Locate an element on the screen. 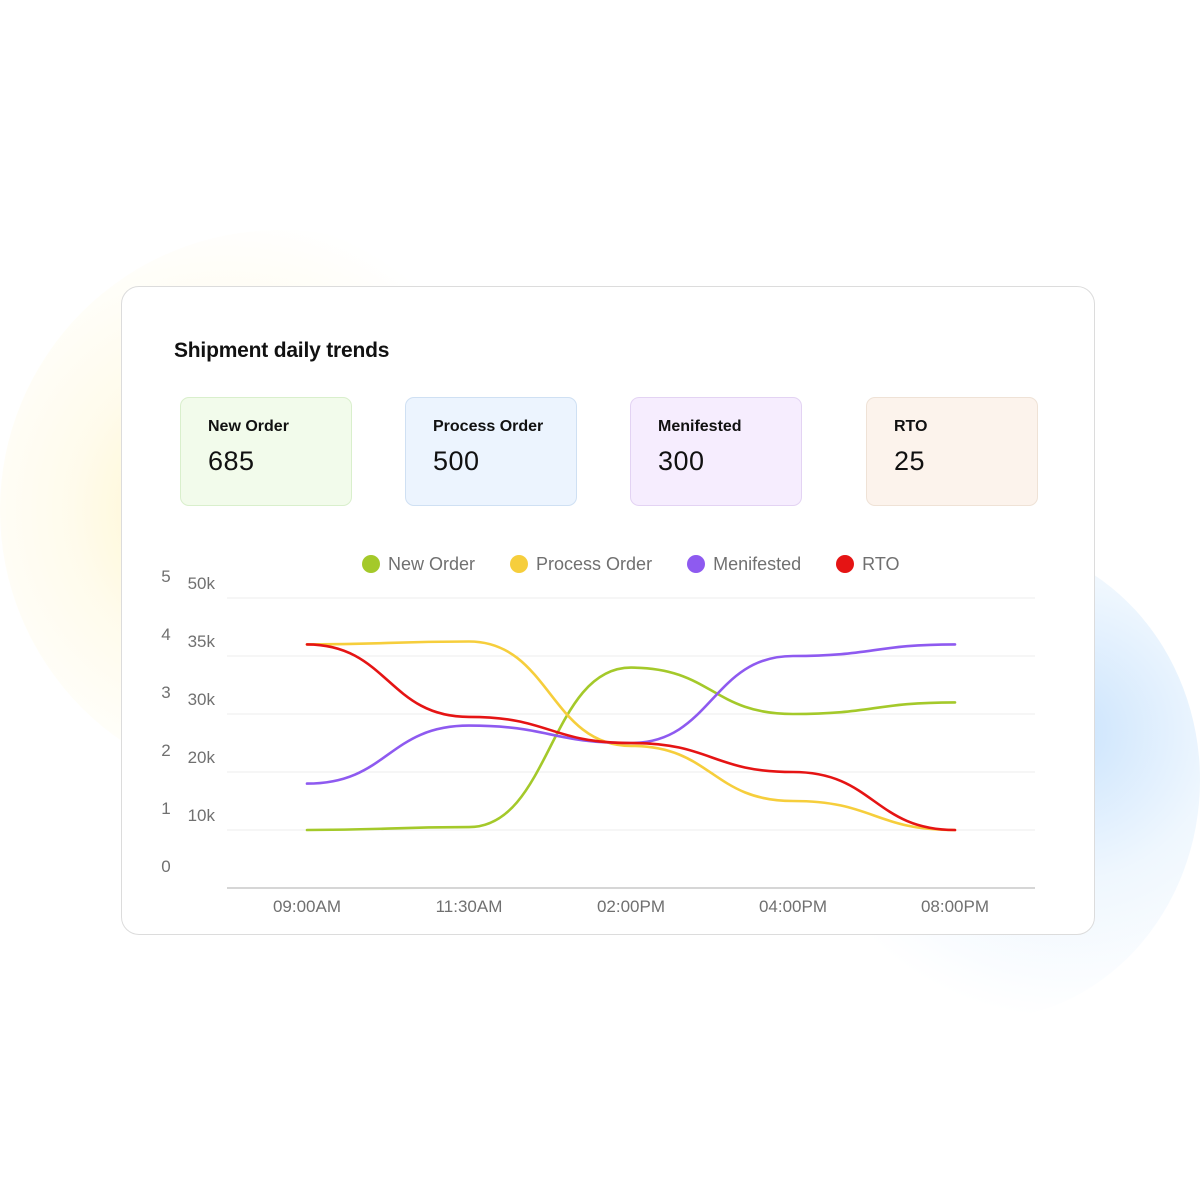  stat-label: RTO is located at coordinates (911, 426).